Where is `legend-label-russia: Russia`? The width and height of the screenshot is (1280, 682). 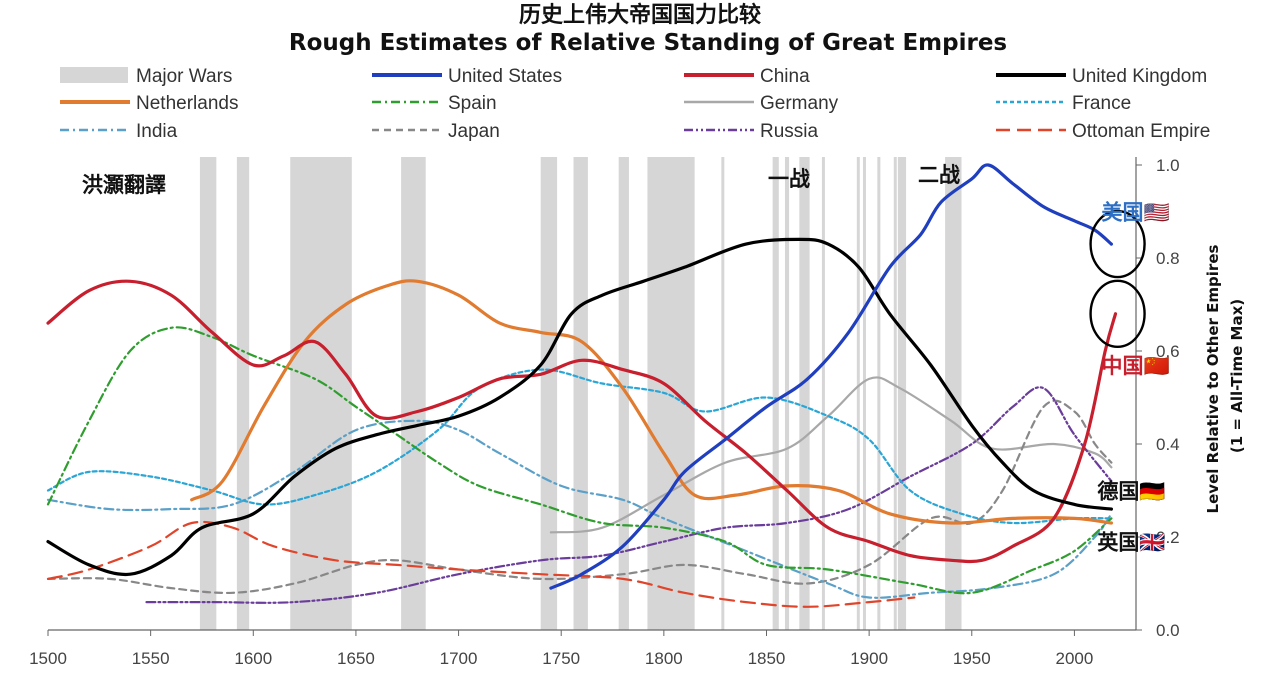 legend-label-russia: Russia is located at coordinates (789, 131).